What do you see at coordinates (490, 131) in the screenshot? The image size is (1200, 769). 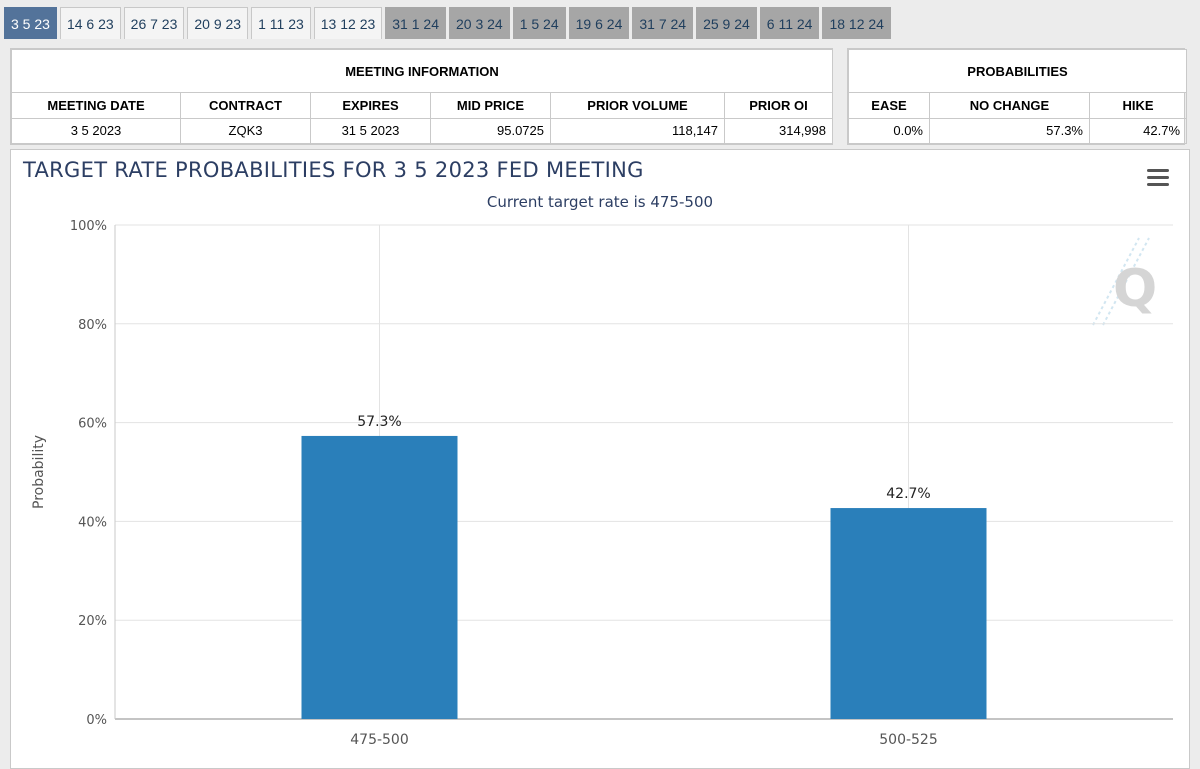 I see `value-mid-price: 95.0725` at bounding box center [490, 131].